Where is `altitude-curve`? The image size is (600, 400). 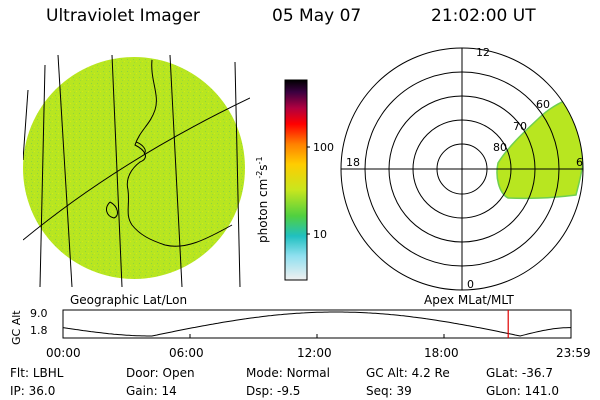
altitude-curve is located at coordinates (316, 324).